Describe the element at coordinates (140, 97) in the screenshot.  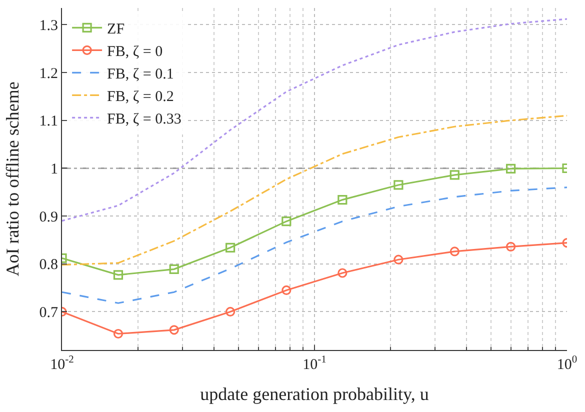
I see `legend-label: FB, ζ = 0.2` at that location.